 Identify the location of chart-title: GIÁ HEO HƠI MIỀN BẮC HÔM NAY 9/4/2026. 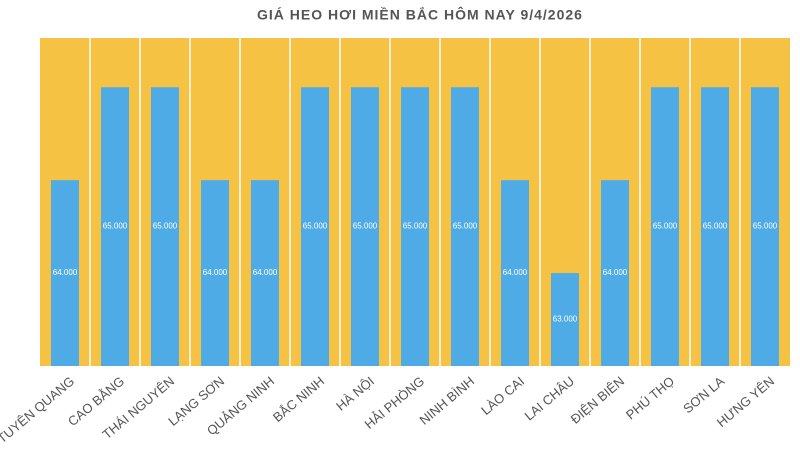
(420, 14).